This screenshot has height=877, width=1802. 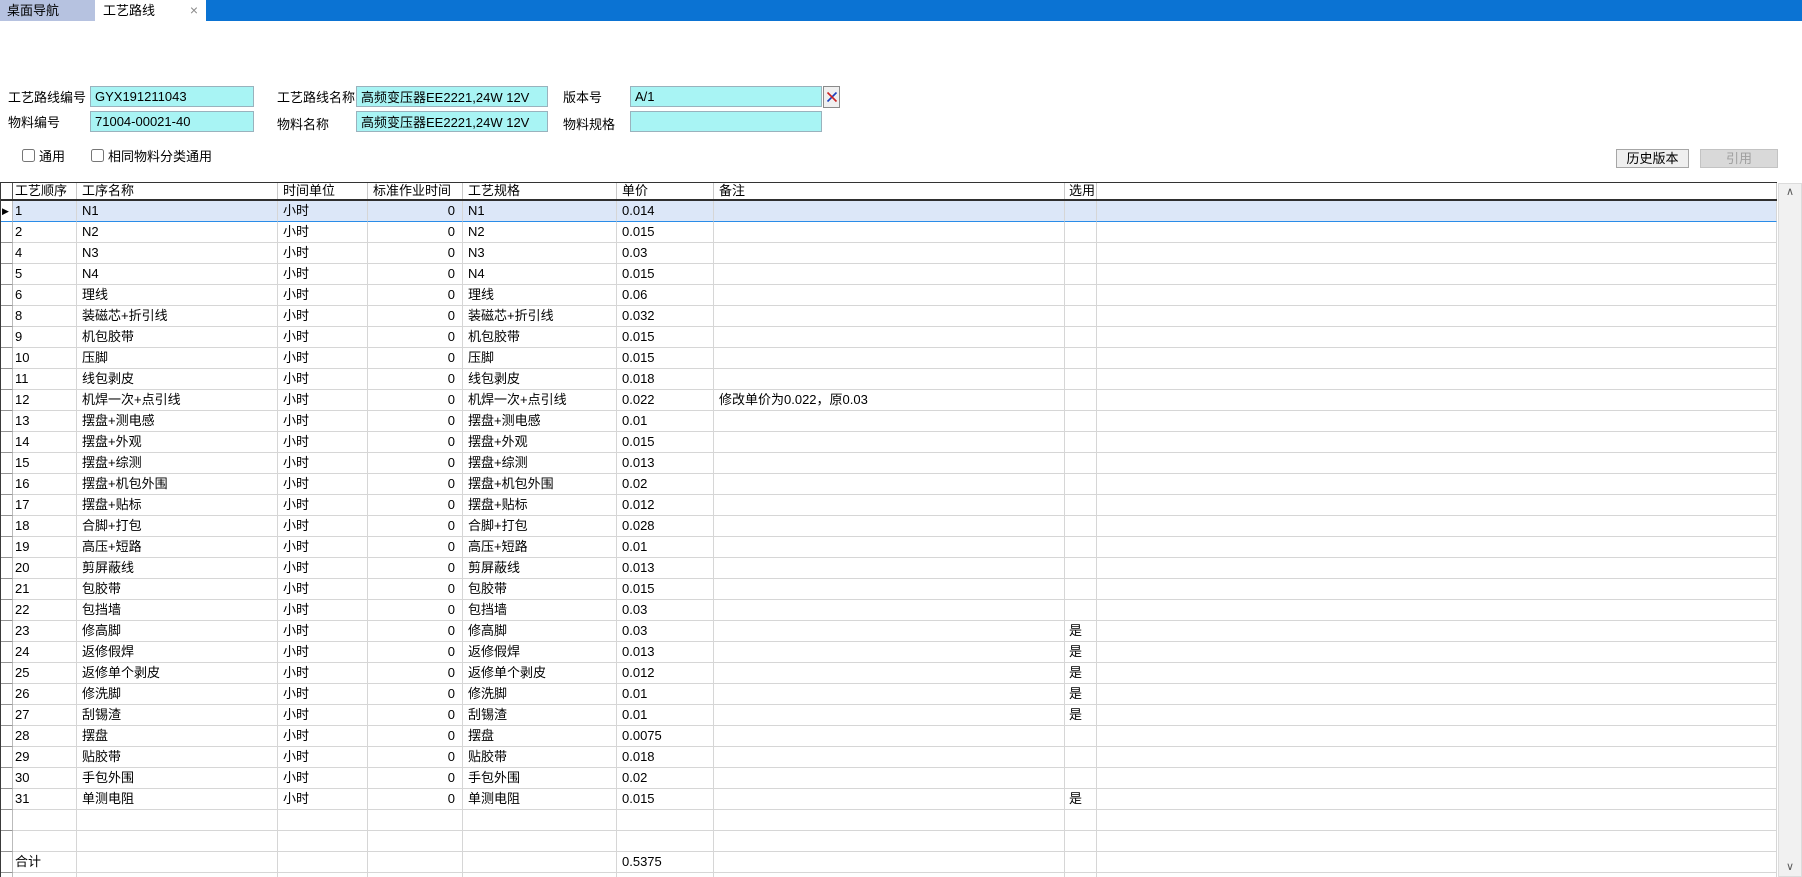 What do you see at coordinates (540, 400) in the screenshot?
I see `cell-spec: 机焊一次+点引线` at bounding box center [540, 400].